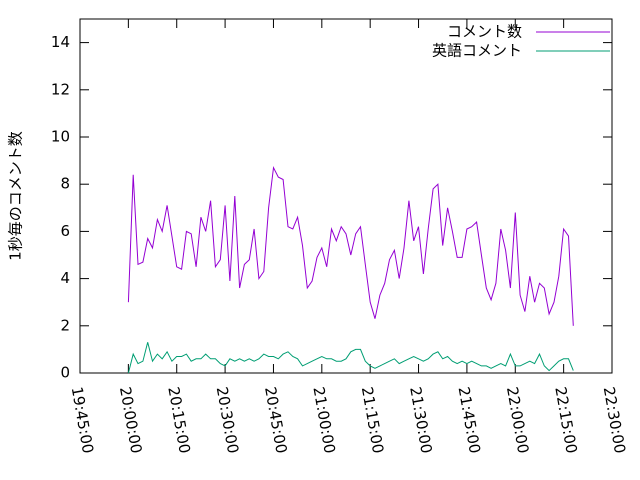 This screenshot has width=640, height=480. Describe the element at coordinates (60, 89) in the screenshot. I see `y-tick-label: 12` at that location.